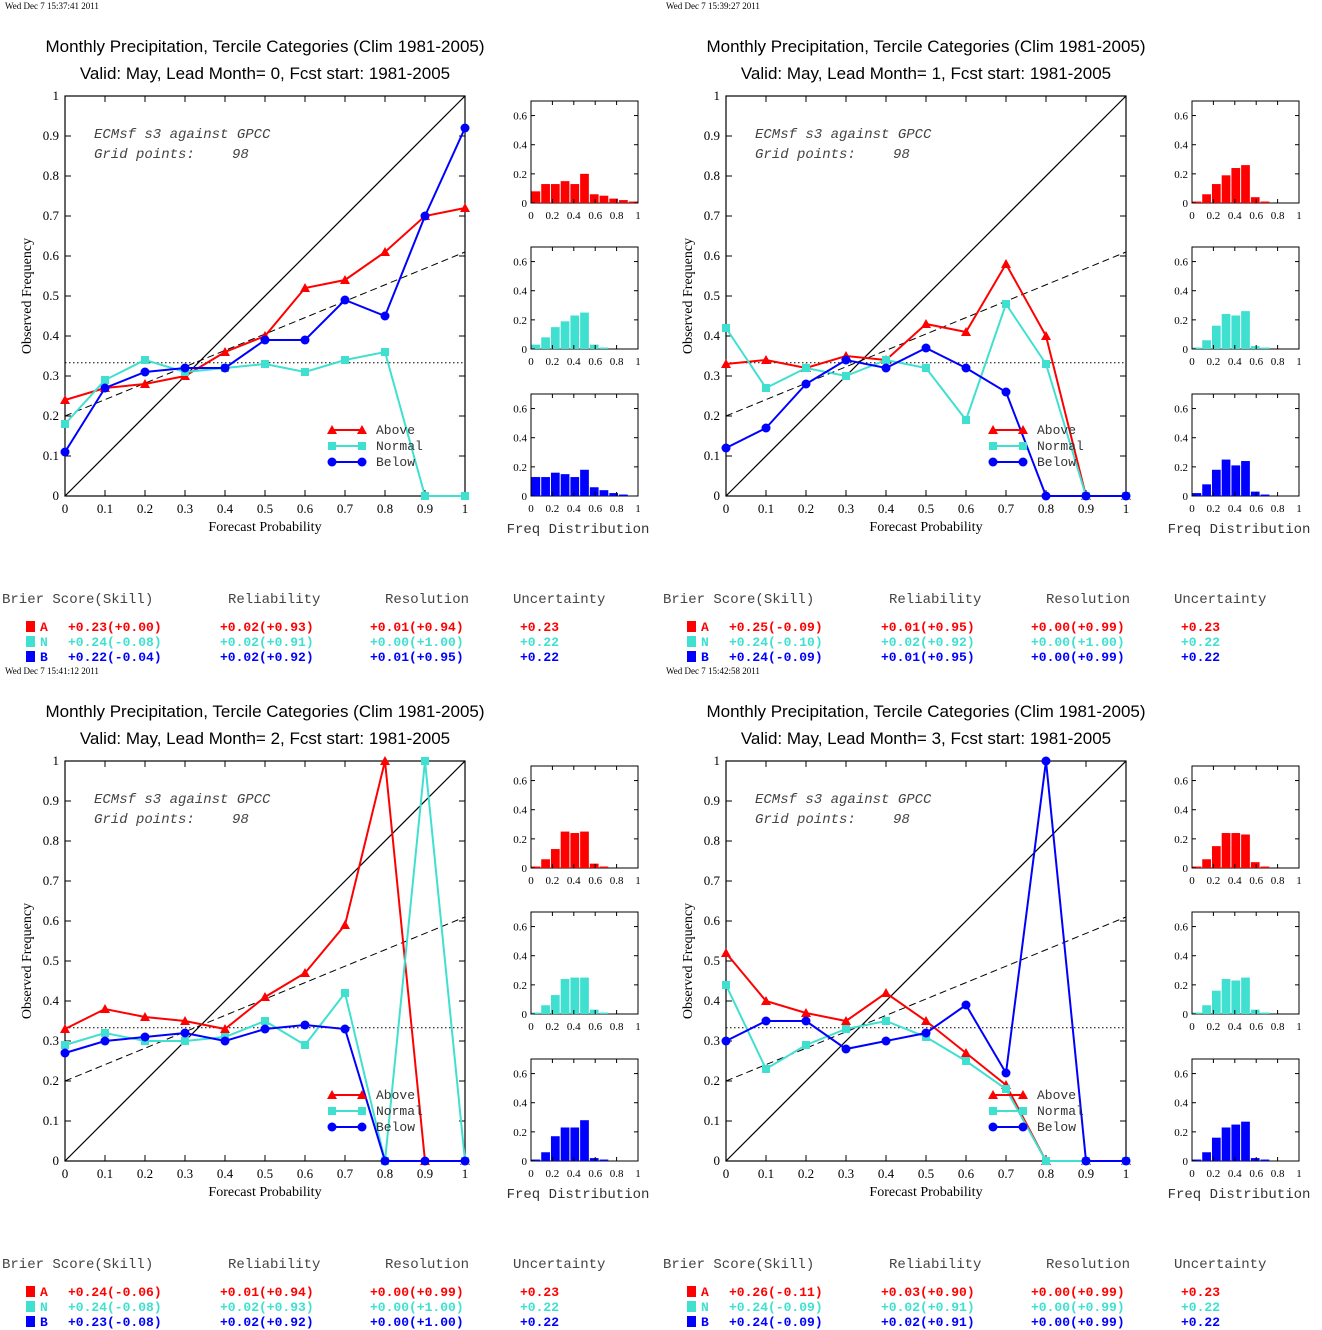 The image size is (1322, 1330). Describe the element at coordinates (1200, 1292) in the screenshot. I see `score-value: +0.23` at that location.